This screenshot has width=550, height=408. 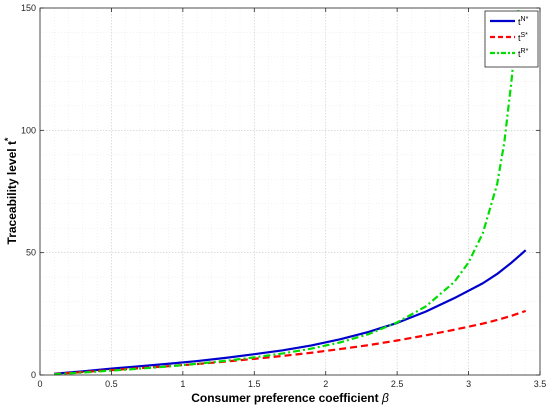 I want to click on legend-entry-sup: S*, so click(x=525, y=35).